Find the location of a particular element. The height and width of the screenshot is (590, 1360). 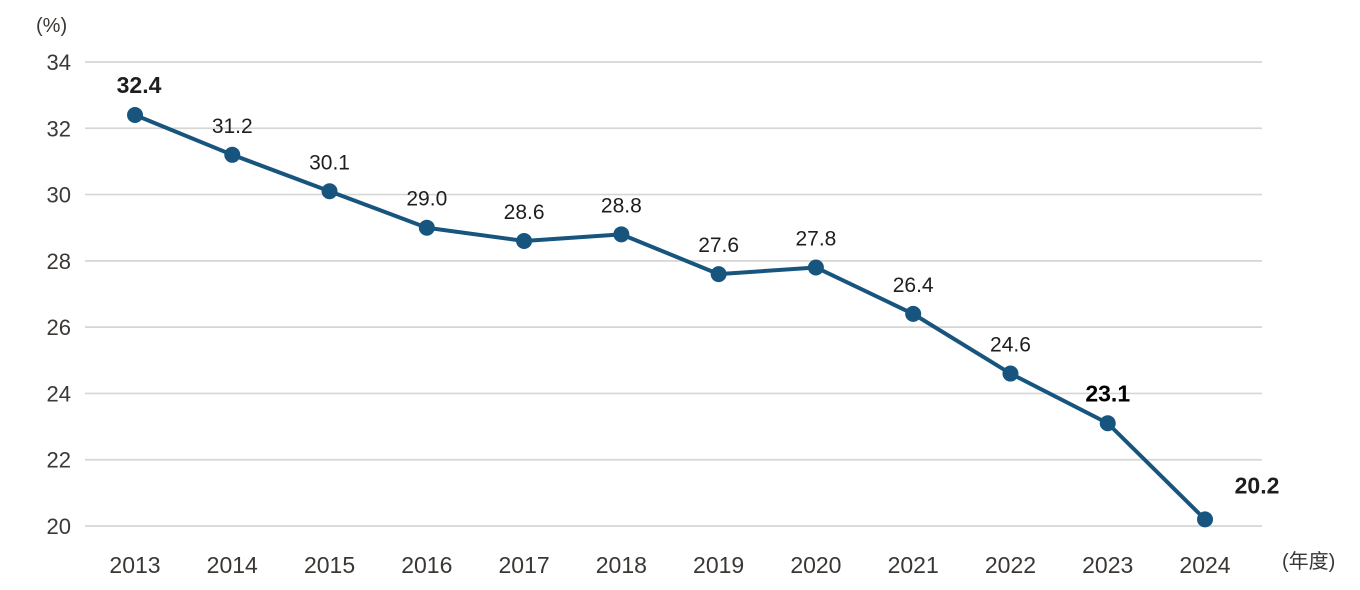

data-point-value-label: 26.4 is located at coordinates (913, 285).